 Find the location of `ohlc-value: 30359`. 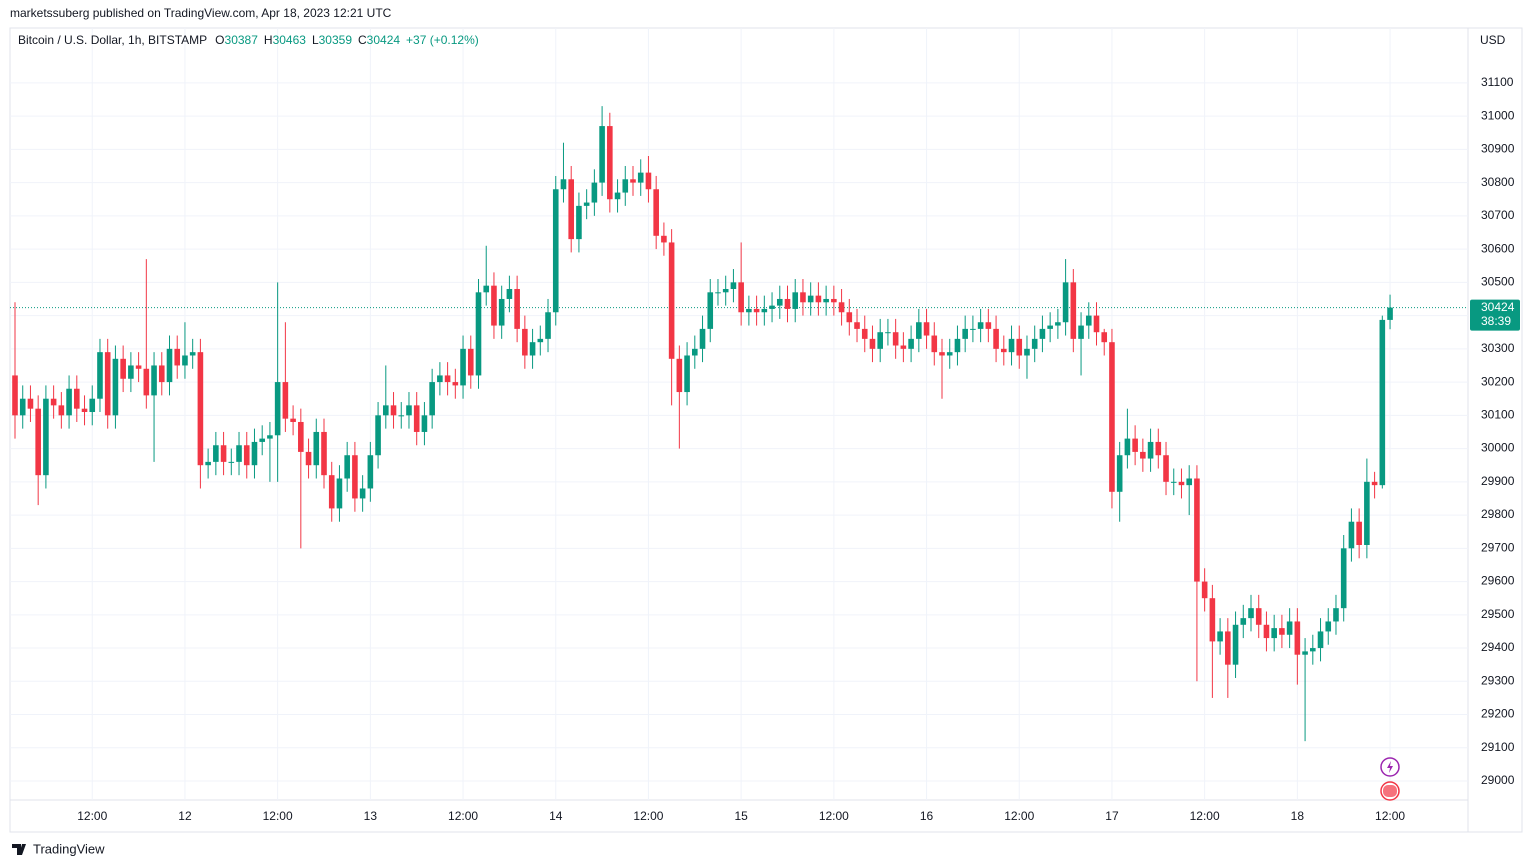

ohlc-value: 30359 is located at coordinates (336, 40).